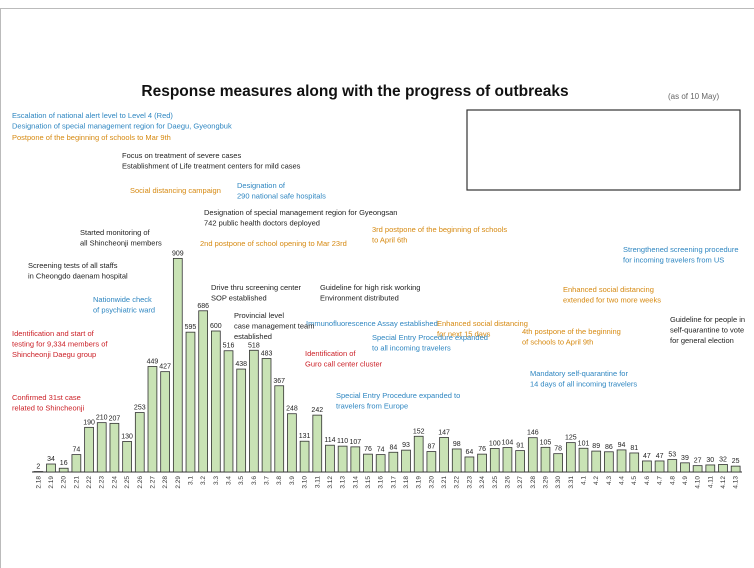 The image size is (754, 568). I want to click on value-label: 64, so click(470, 452).